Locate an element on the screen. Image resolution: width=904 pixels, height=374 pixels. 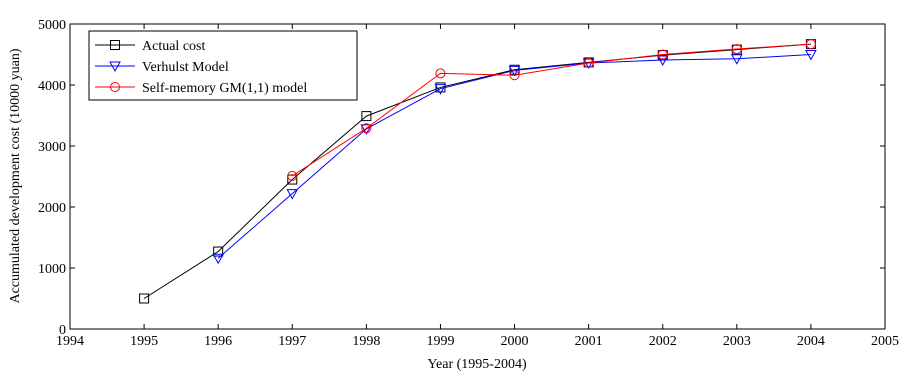
x-tick-label: 2000 is located at coordinates (515, 341).